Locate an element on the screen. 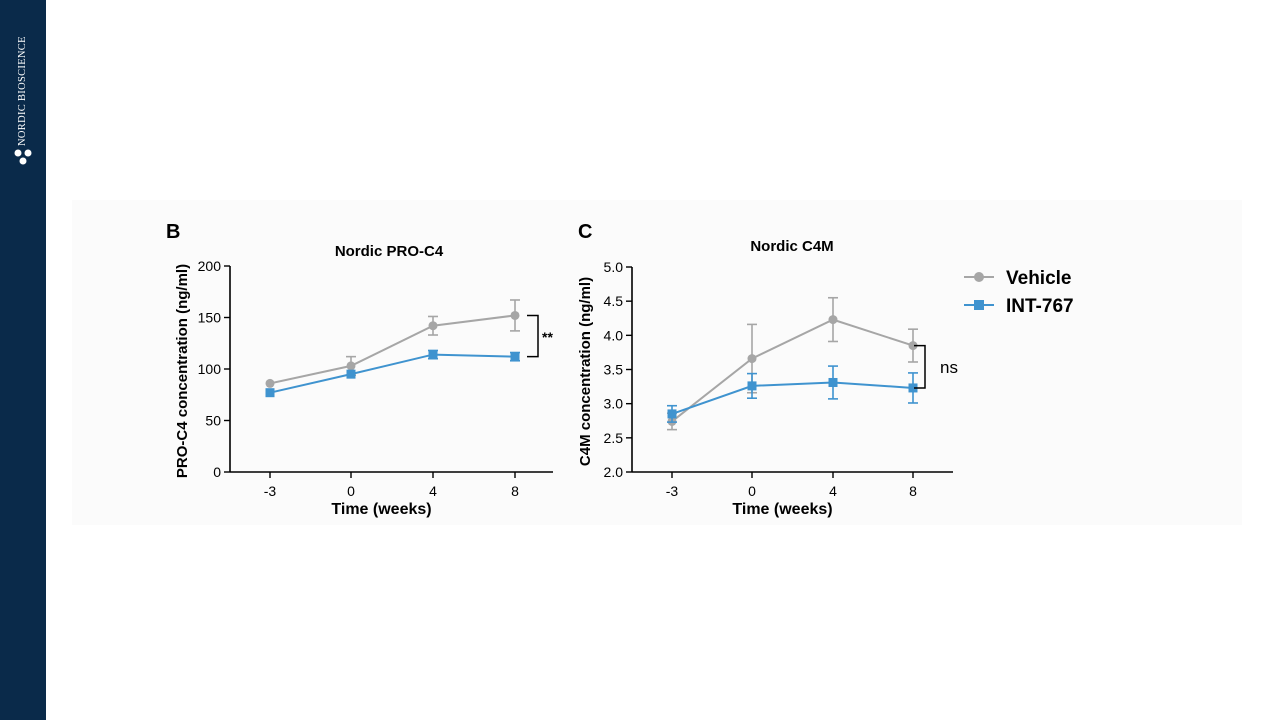  panel-label: B is located at coordinates (173, 232).